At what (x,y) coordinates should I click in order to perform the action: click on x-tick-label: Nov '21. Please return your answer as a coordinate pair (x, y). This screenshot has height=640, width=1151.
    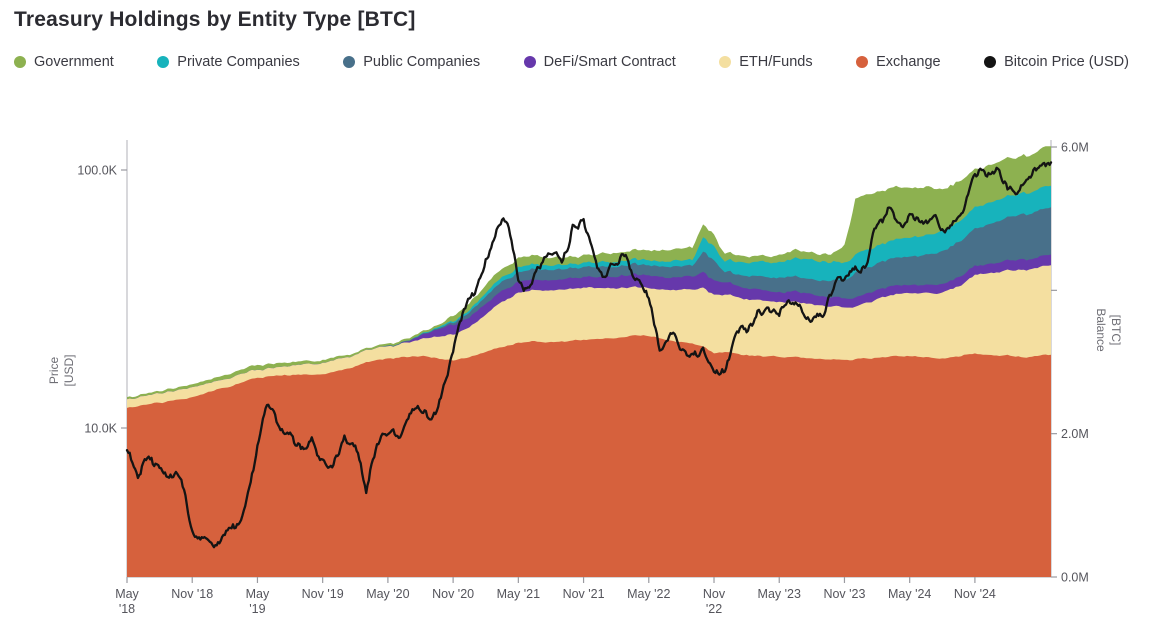
    Looking at the image, I should click on (584, 594).